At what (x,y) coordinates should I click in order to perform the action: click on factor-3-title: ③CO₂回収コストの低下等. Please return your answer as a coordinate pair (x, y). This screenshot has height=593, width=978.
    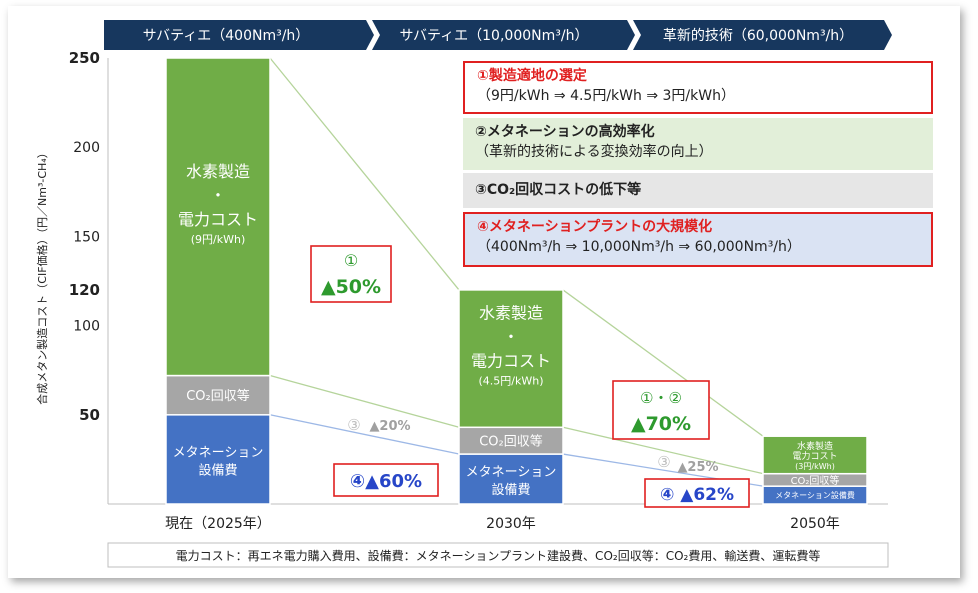
    Looking at the image, I should click on (558, 190).